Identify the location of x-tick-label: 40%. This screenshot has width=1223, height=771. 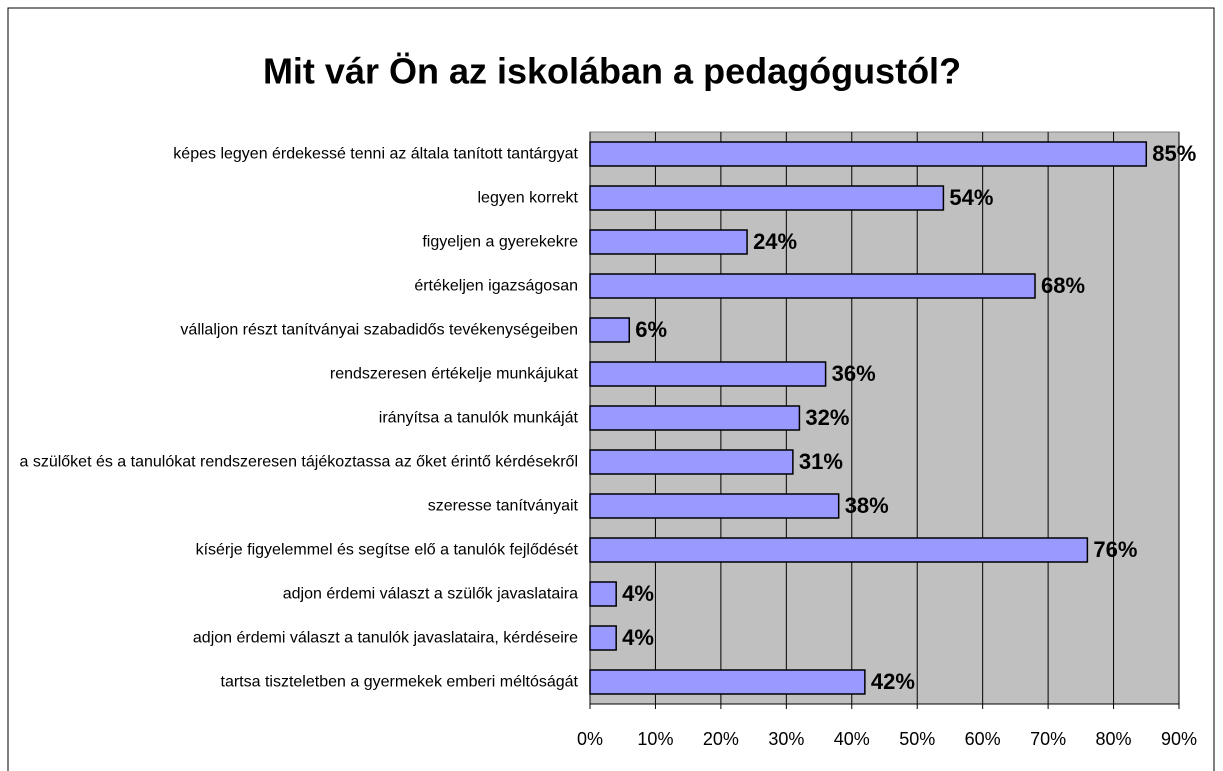
(852, 739).